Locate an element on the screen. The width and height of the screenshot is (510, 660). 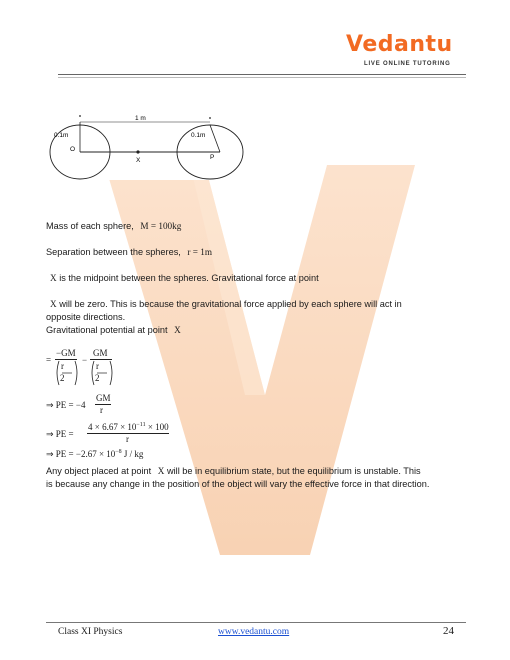
page-number: 24 is located at coordinates (448, 631).